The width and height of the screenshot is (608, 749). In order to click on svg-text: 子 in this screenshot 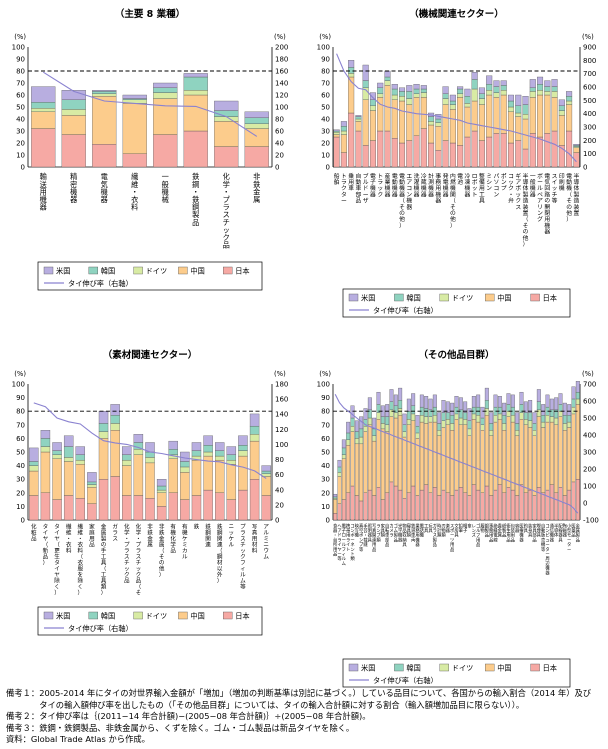, I will do `click(344, 530)`.